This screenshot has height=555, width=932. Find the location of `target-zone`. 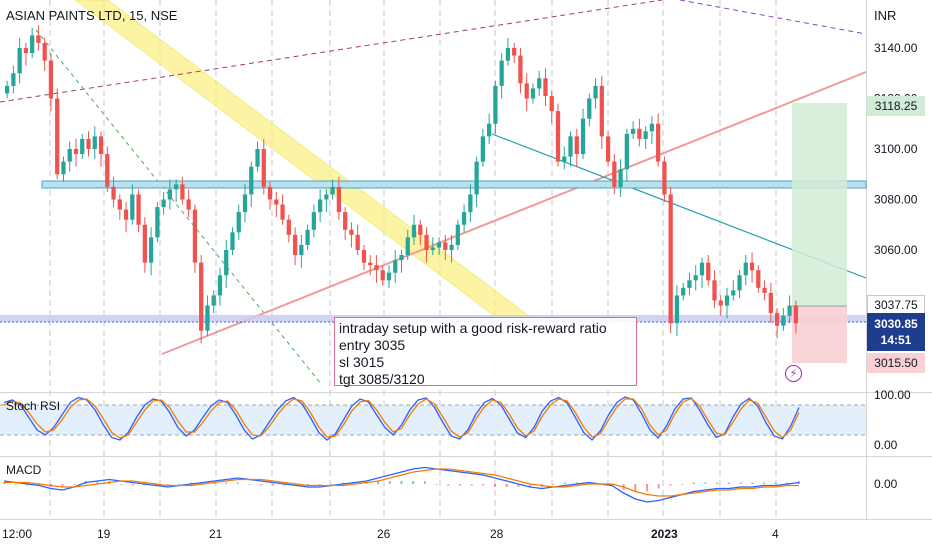

target-zone is located at coordinates (819, 204).